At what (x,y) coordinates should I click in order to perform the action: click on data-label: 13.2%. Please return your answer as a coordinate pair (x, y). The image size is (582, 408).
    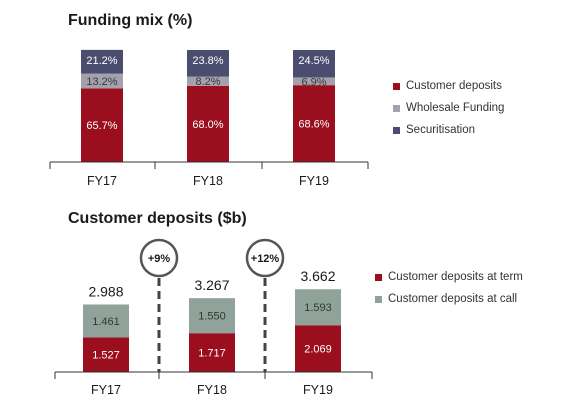
    Looking at the image, I should click on (101, 82).